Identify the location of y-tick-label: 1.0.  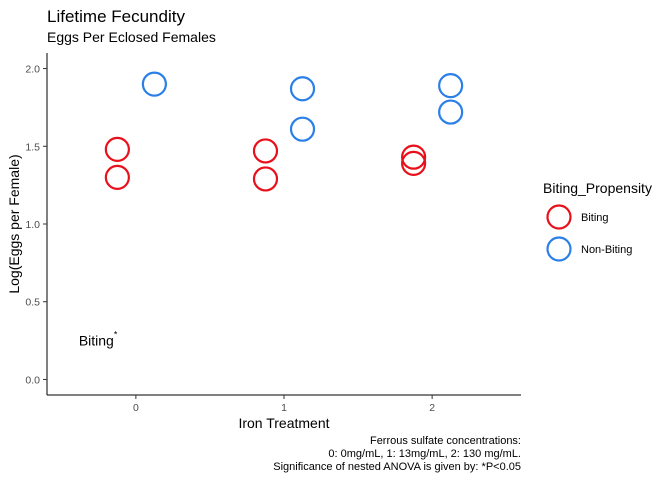
(32, 225).